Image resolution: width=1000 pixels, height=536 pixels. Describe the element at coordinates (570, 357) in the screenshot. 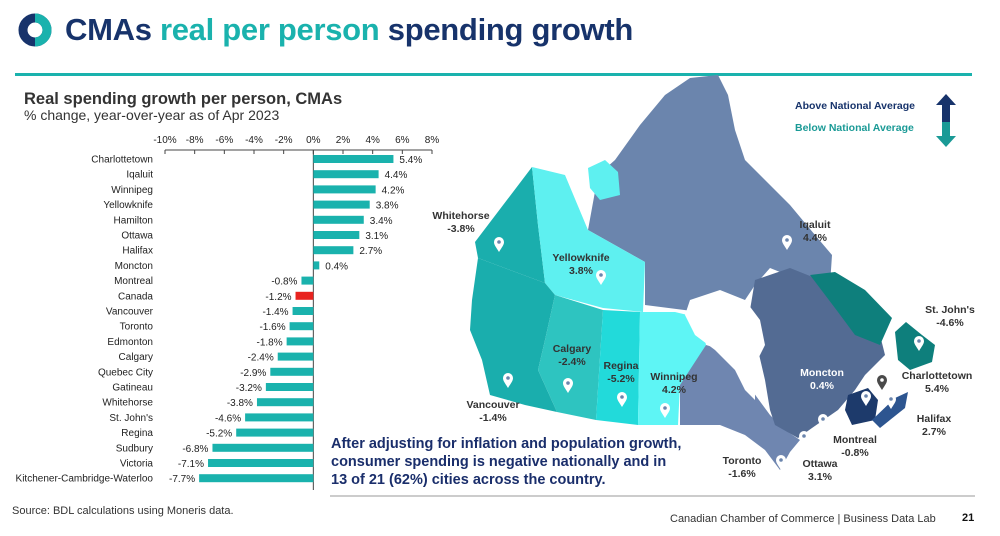

I see `region-alberta` at that location.